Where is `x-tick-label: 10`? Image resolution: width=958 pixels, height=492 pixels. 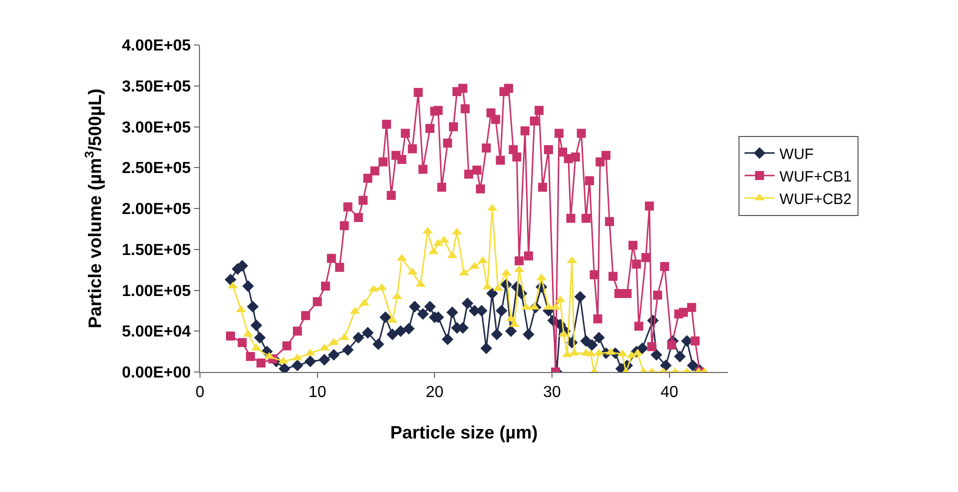
x-tick-label: 10 is located at coordinates (317, 393).